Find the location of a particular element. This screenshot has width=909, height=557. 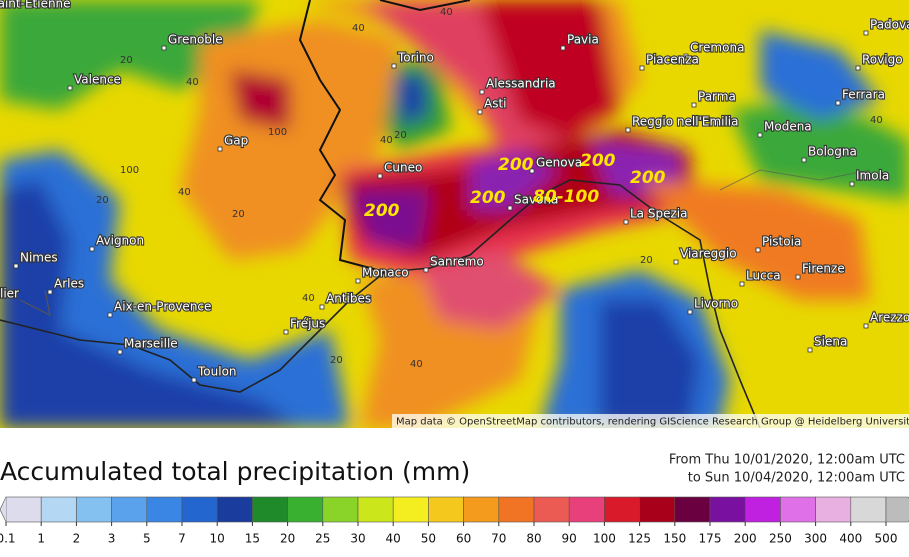

city-label: Fréjus is located at coordinates (307, 324).